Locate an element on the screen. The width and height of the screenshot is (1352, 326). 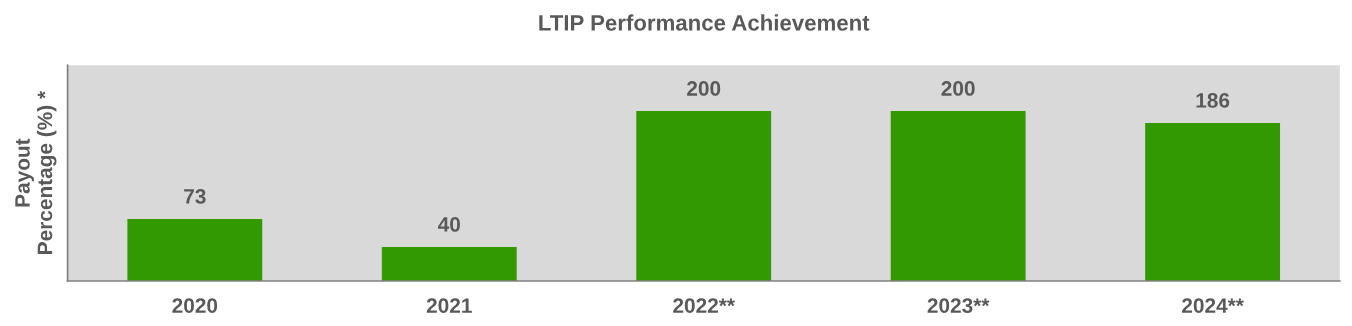
data-label: 186 is located at coordinates (1213, 100).